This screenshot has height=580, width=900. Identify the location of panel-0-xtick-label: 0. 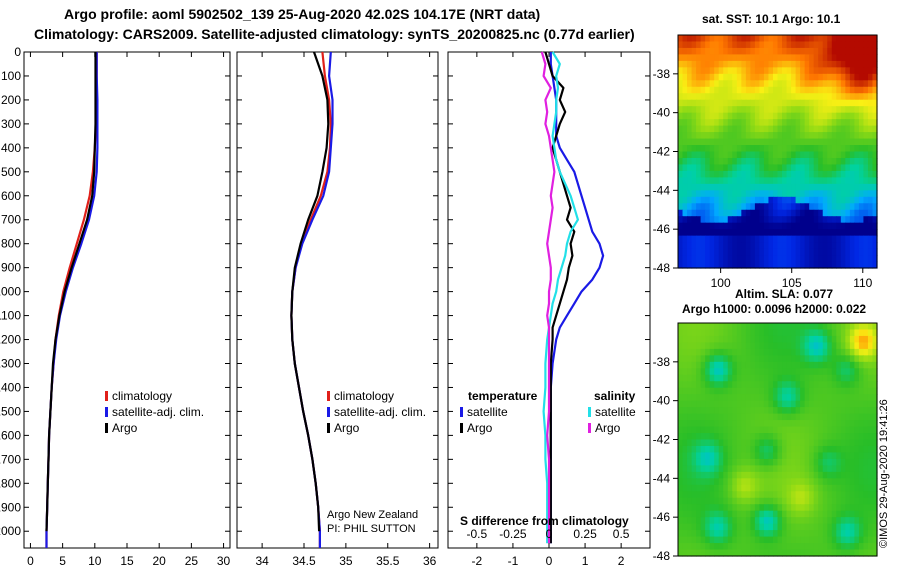
(30, 561).